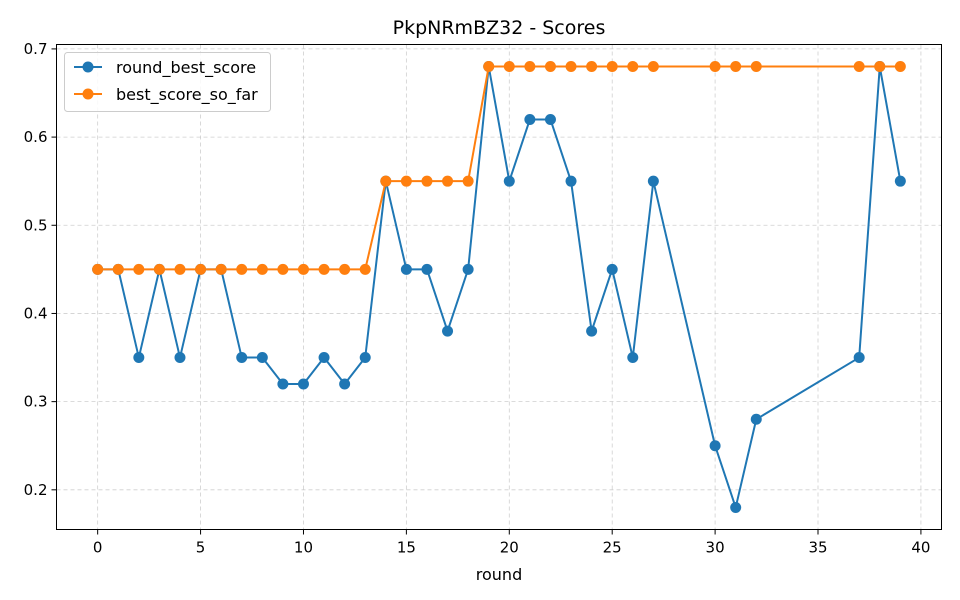 The image size is (960, 600). I want to click on legend: round_best_score best_score_so_far, so click(167, 82).